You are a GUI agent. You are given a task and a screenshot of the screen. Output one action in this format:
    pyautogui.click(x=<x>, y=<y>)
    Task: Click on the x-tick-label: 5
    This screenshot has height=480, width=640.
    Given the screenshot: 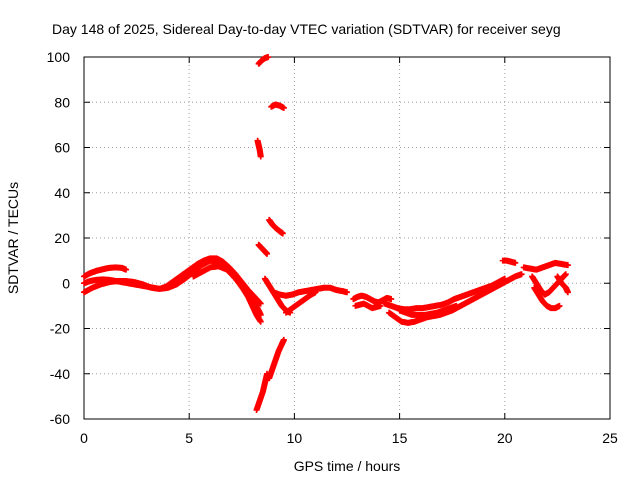 What is the action you would take?
    pyautogui.click(x=189, y=438)
    